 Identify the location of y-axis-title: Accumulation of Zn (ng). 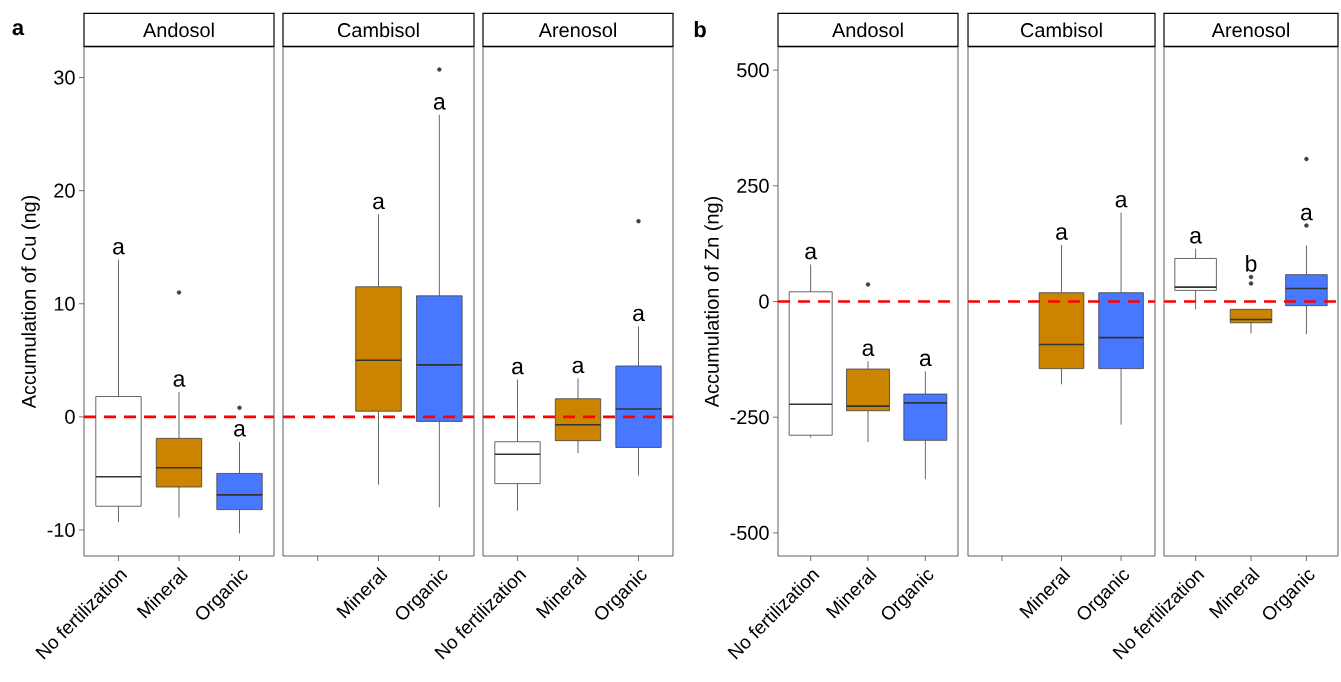
(713, 302).